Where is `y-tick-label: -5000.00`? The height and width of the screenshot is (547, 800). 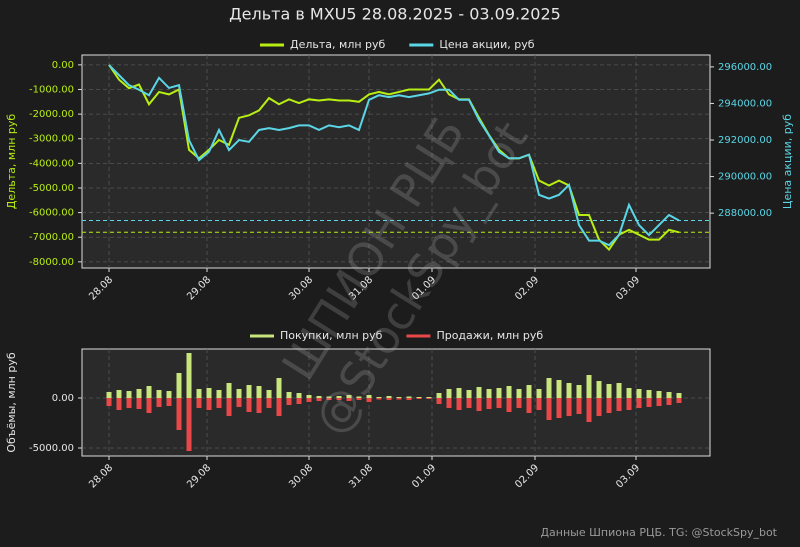
y-tick-label: -5000.00 is located at coordinates (51, 188).